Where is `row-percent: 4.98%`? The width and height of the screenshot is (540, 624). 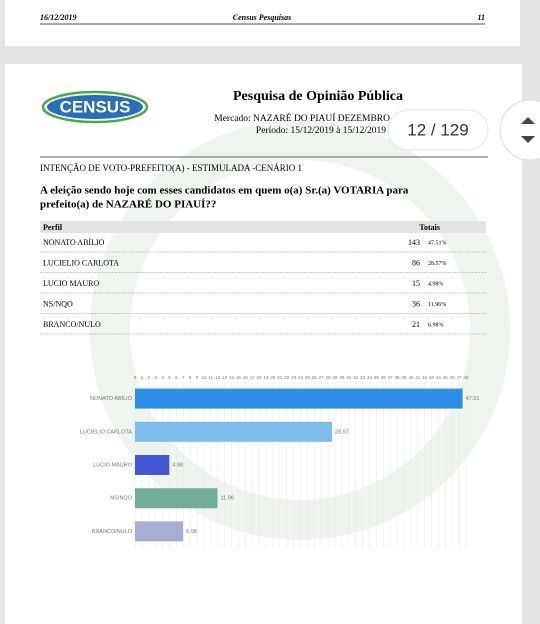
row-percent: 4.98% is located at coordinates (436, 284).